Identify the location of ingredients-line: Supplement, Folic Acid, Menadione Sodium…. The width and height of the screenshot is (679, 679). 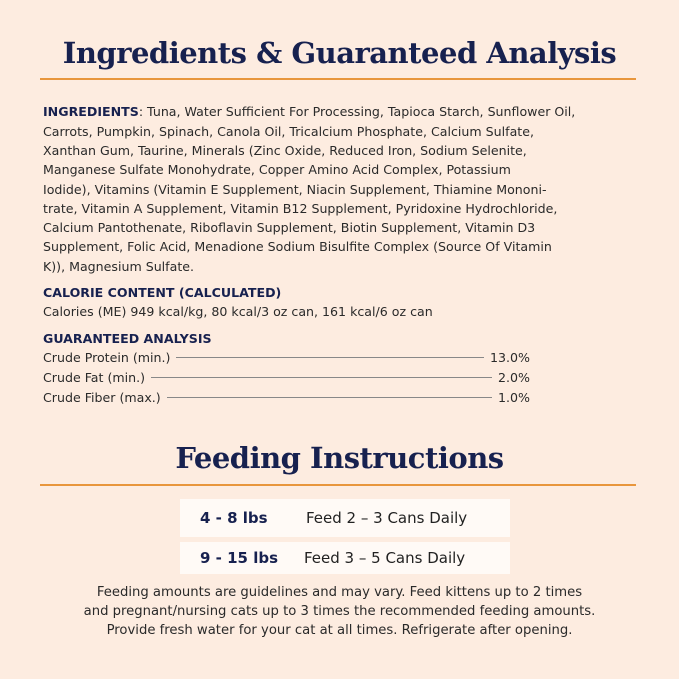
(297, 246).